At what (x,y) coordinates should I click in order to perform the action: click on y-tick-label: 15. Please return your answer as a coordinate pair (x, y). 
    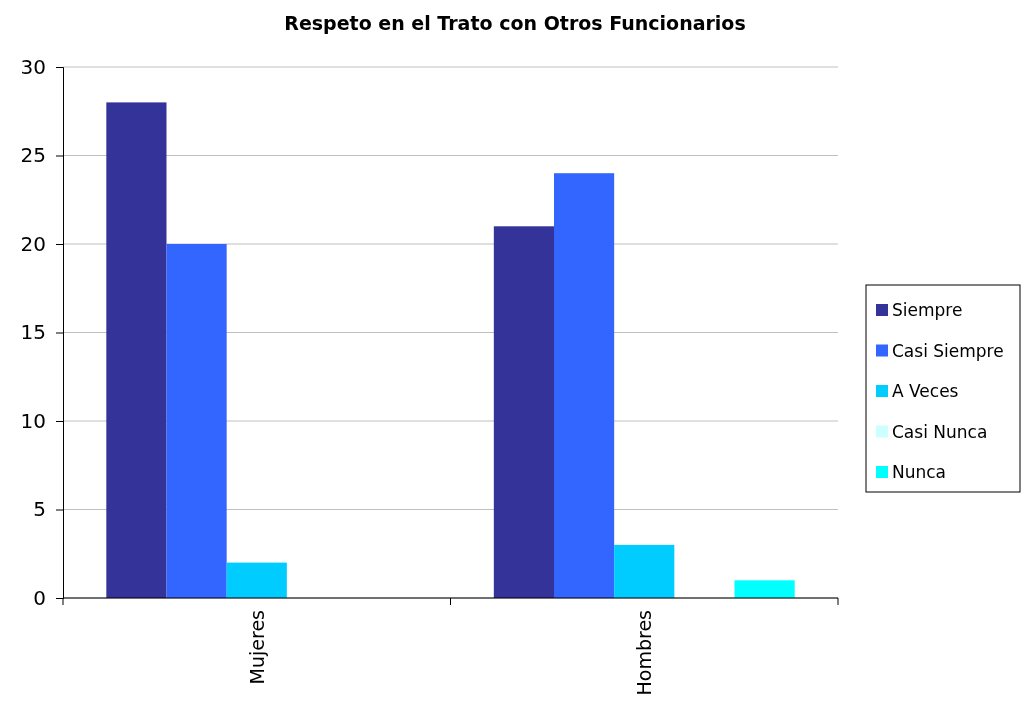
    Looking at the image, I should click on (33, 332).